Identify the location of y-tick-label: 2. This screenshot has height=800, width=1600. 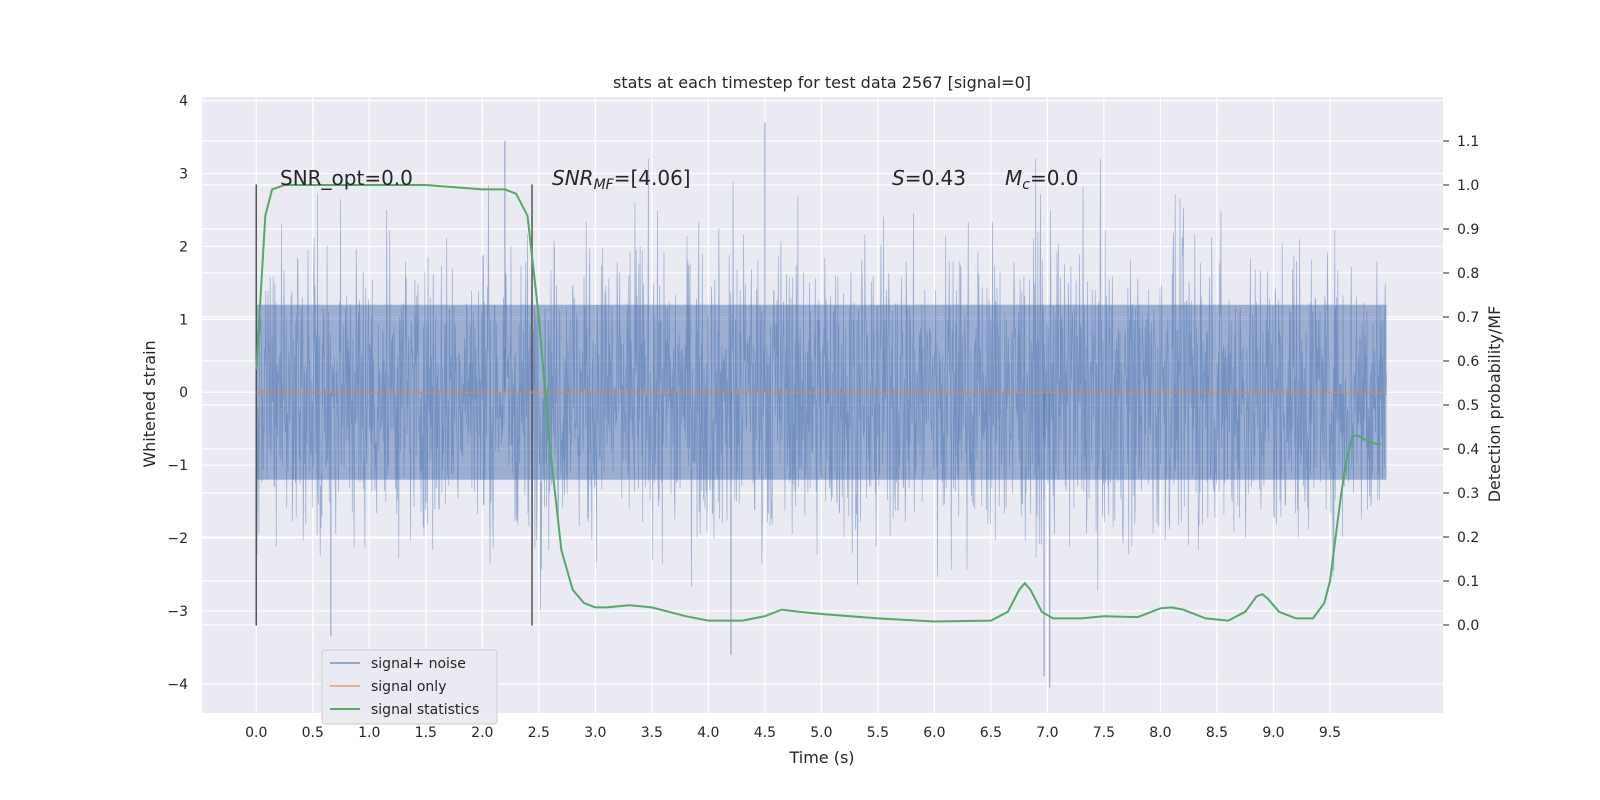
(183, 247).